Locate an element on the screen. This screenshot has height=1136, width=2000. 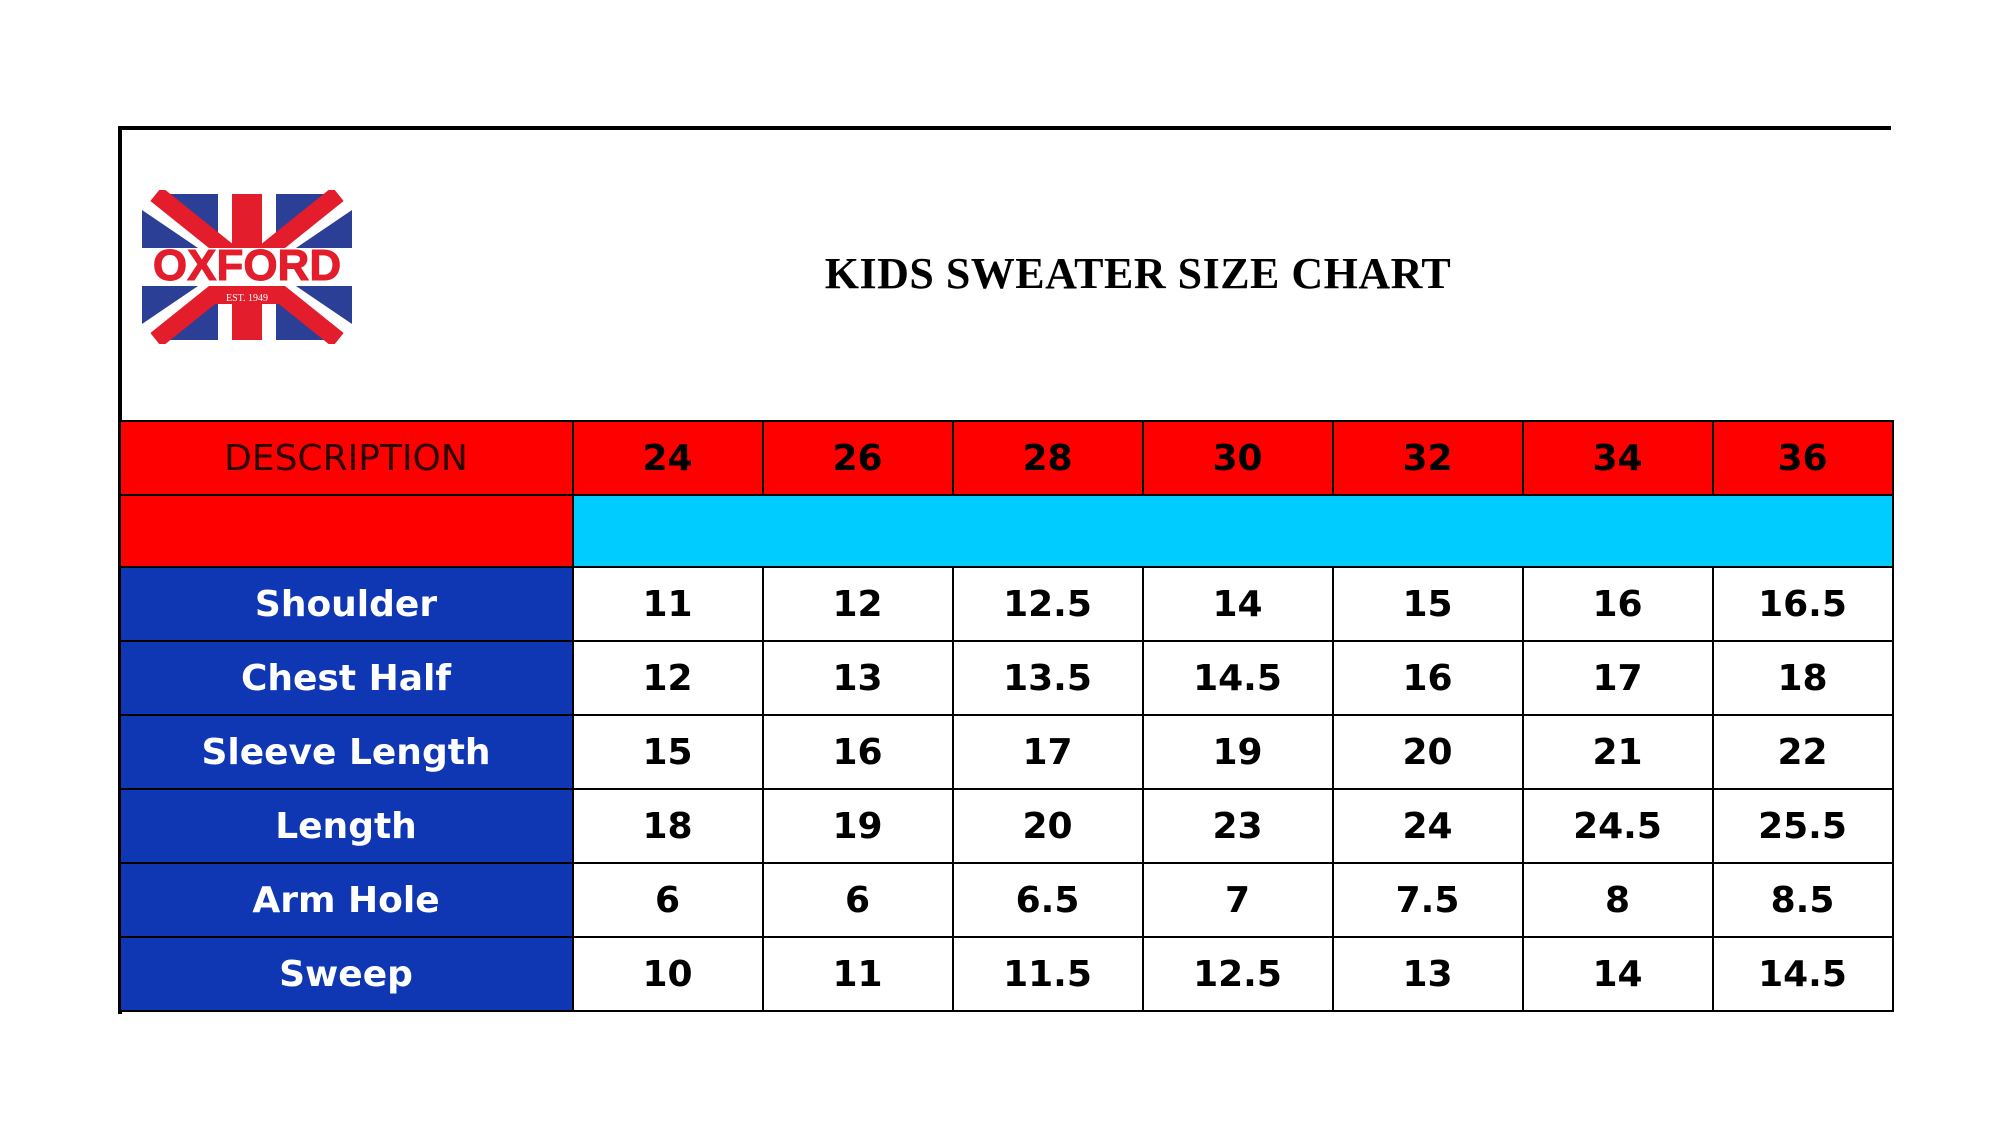
table-row: Arm Hole 6 6 6.5 7 7.5 8 8.5 is located at coordinates (1006, 900).